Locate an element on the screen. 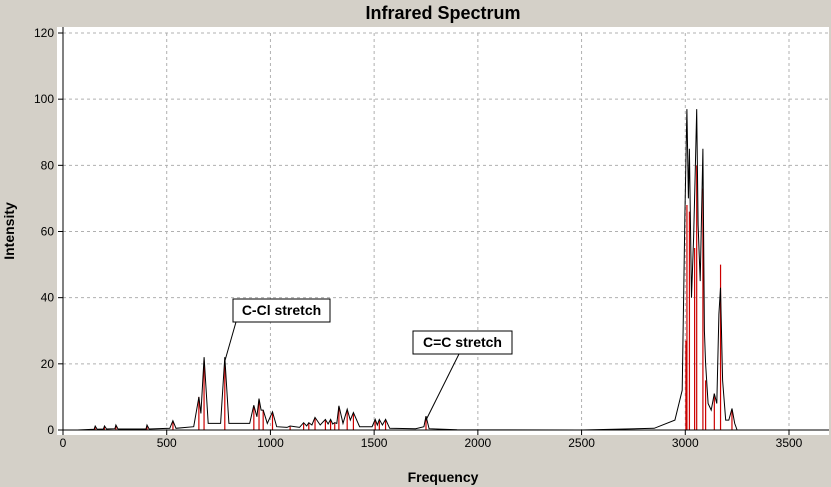  y-axis-ticks: 0 20 40 60 80 100 120 is located at coordinates (48, 231).